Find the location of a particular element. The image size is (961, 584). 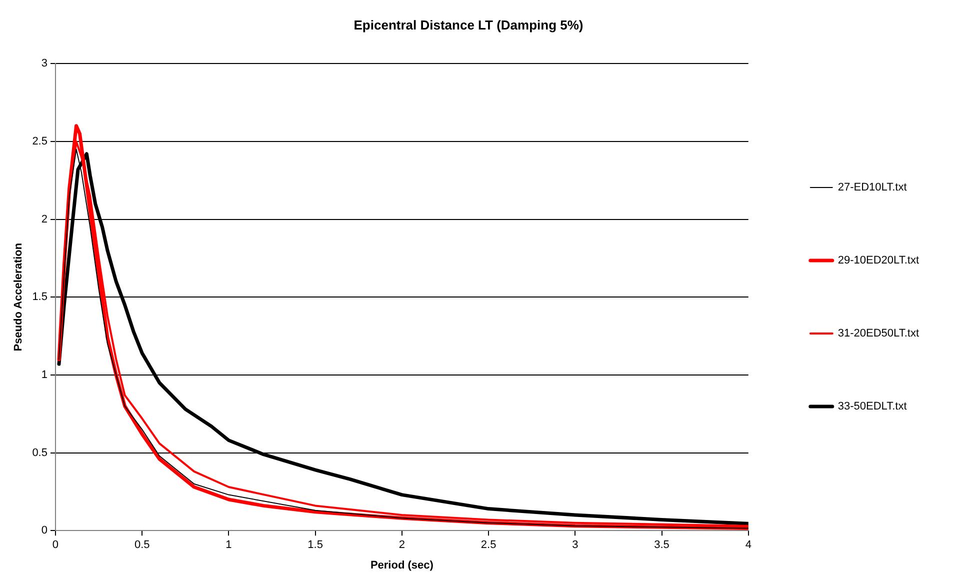

y-tick-label: 2 is located at coordinates (44, 219).